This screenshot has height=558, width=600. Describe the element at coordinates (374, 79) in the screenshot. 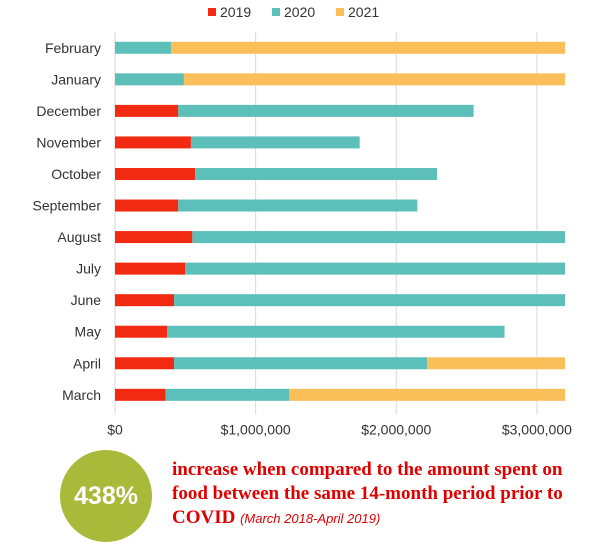

I see `bar-2021-january` at that location.